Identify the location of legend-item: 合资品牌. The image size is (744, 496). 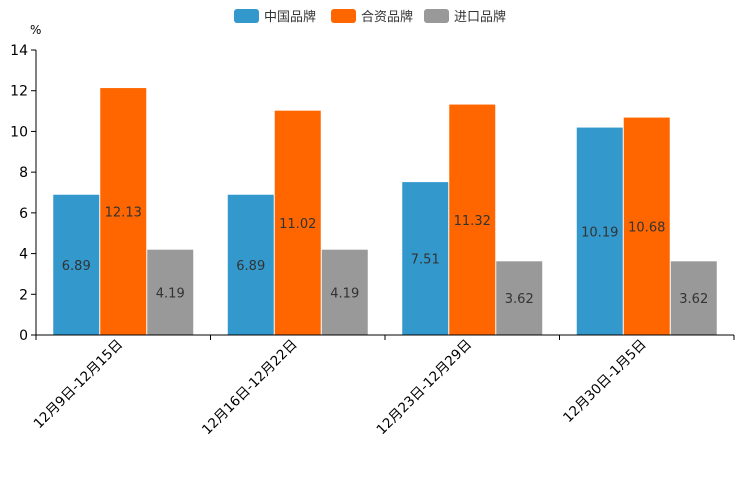
(372, 17).